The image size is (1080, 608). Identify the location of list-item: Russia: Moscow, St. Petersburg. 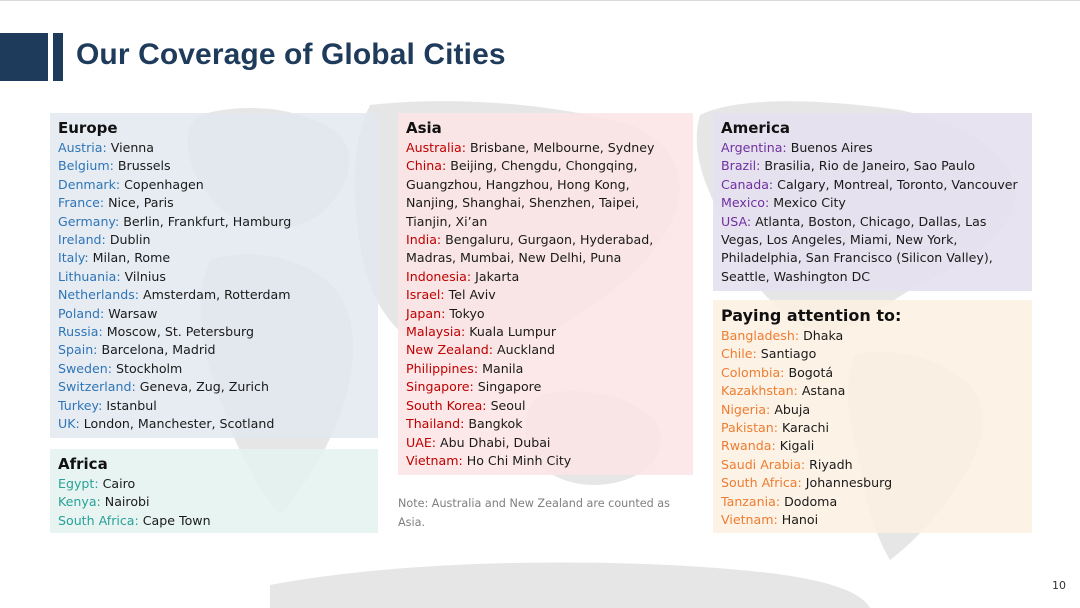
(214, 332).